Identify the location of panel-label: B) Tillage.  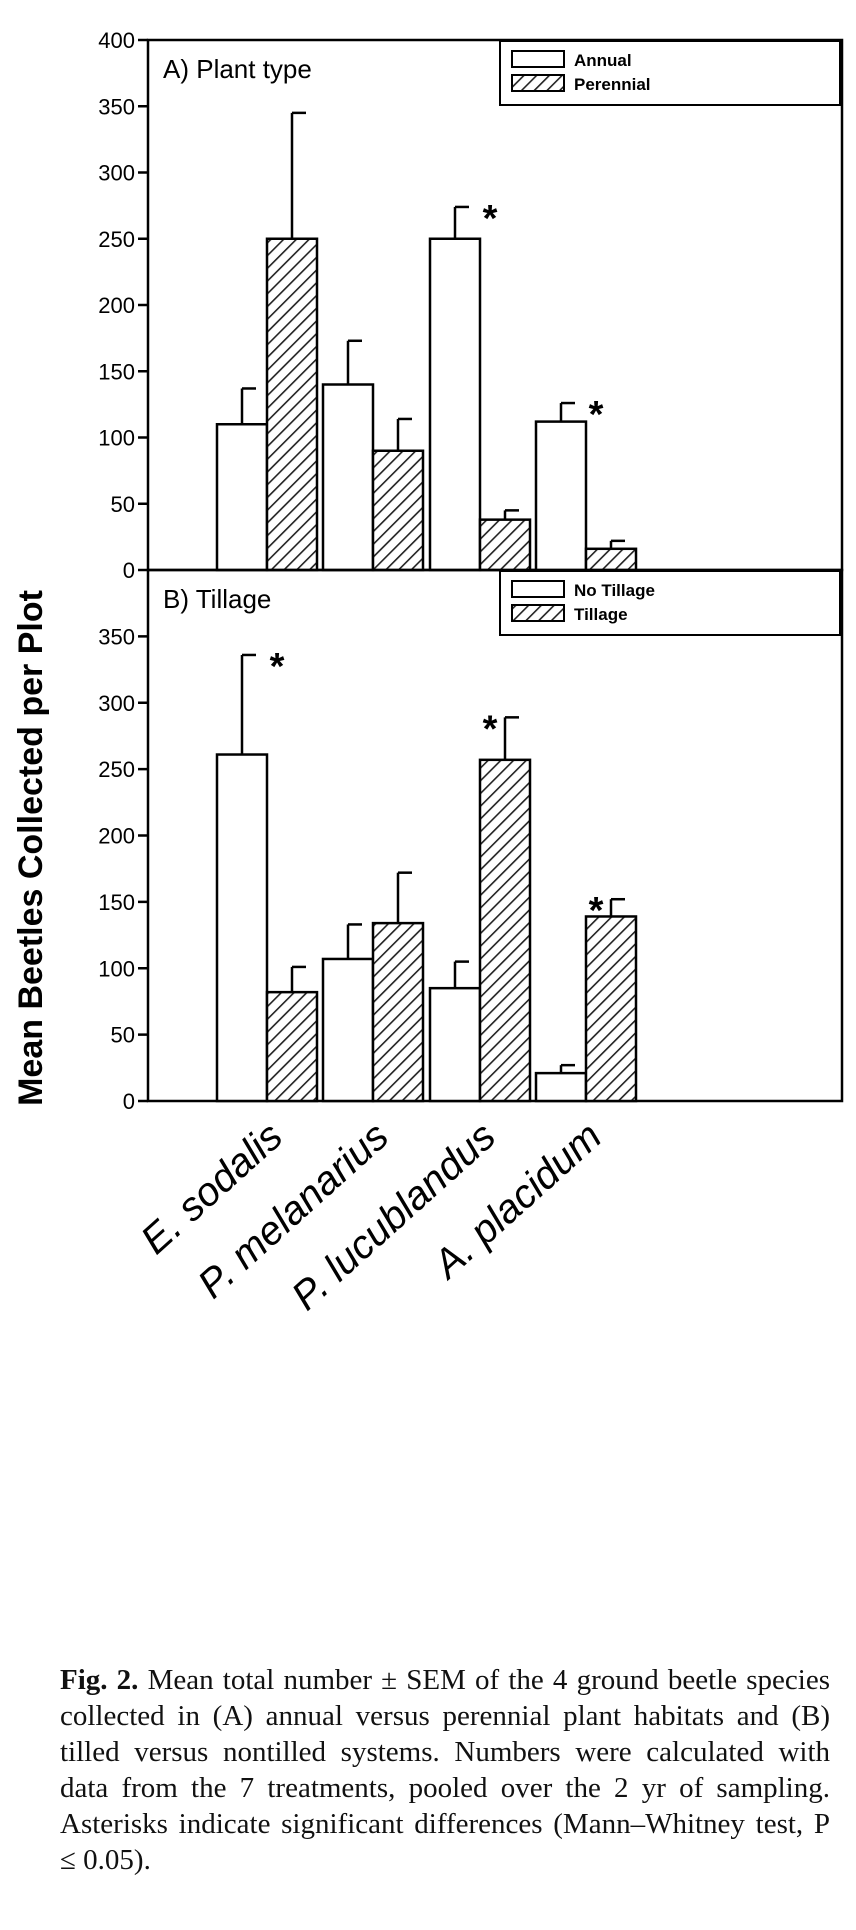
(217, 599).